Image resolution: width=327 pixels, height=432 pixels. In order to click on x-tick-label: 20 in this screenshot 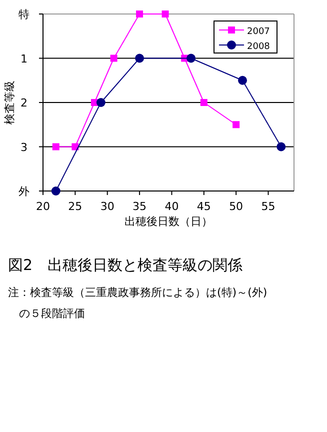, I will do `click(43, 206)`.